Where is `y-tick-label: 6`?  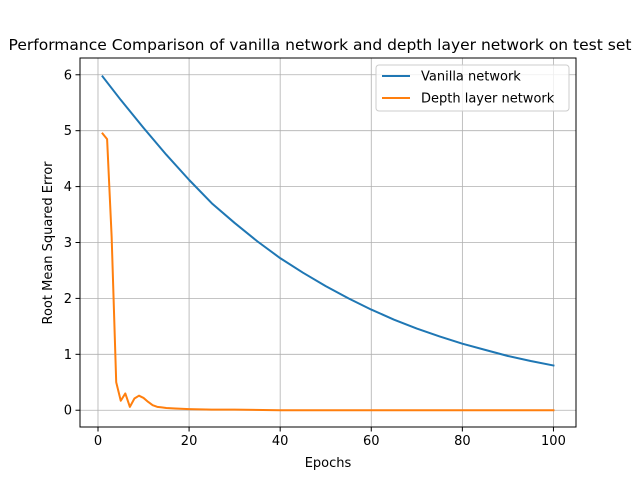 y-tick-label: 6 is located at coordinates (68, 75).